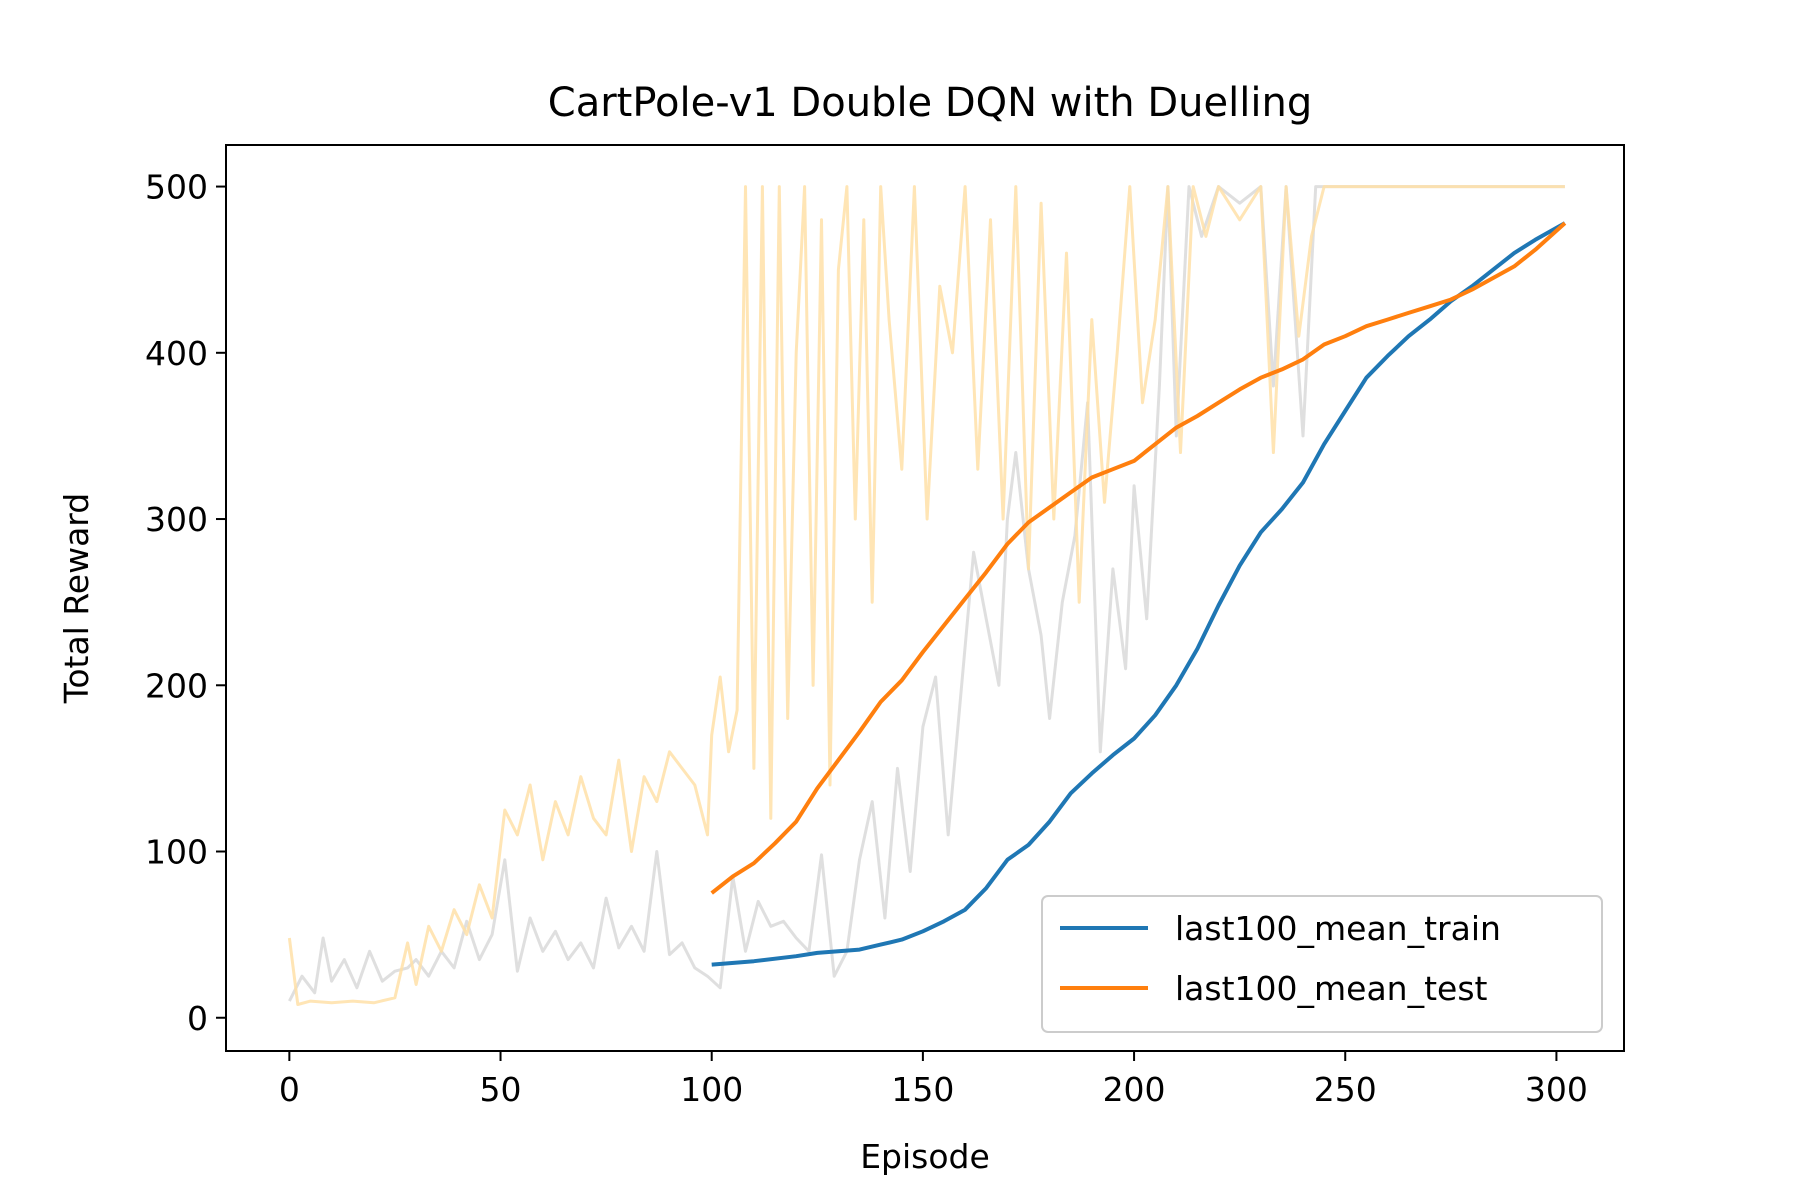 This screenshot has width=1800, height=1200. I want to click on y-tick-label: 300, so click(176, 519).